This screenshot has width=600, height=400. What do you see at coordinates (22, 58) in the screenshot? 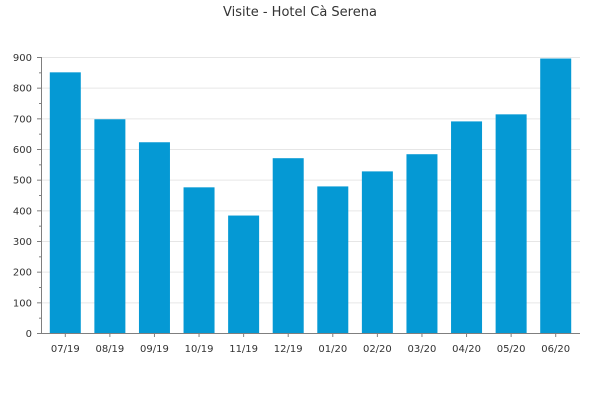
I see `y-tick-label: 900` at bounding box center [22, 58].